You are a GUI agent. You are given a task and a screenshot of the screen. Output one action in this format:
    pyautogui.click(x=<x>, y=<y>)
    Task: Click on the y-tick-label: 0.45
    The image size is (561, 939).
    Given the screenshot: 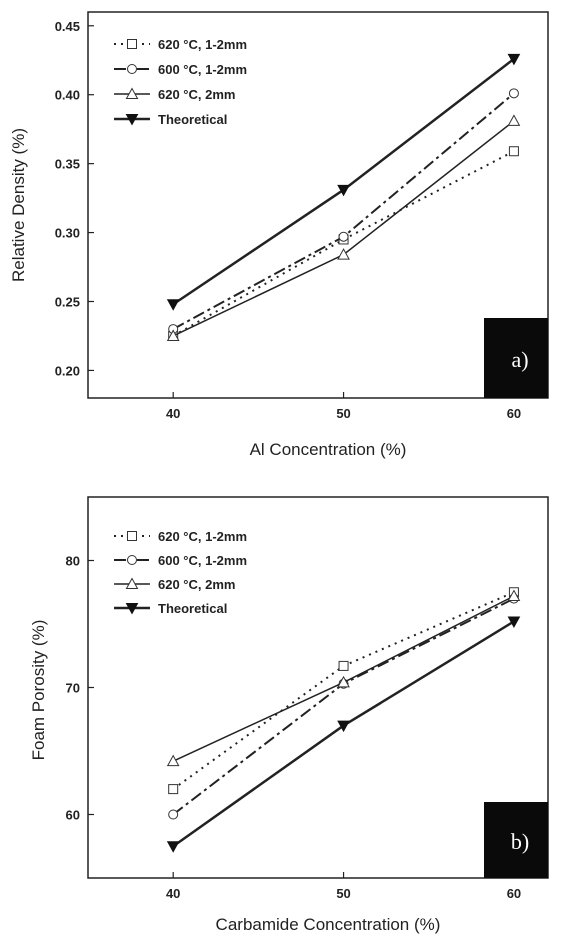 What is the action you would take?
    pyautogui.click(x=67, y=26)
    